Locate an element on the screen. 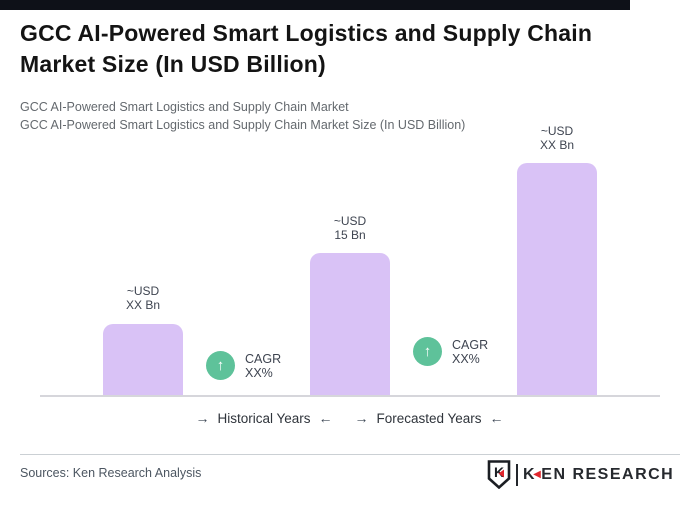  legend-historical-years: → Historical Years ← is located at coordinates (263, 418).